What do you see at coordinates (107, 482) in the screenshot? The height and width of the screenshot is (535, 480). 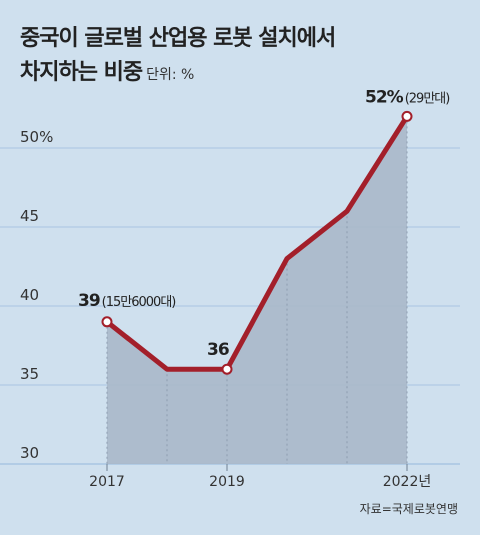 I see `x-tick-label: 2017` at bounding box center [107, 482].